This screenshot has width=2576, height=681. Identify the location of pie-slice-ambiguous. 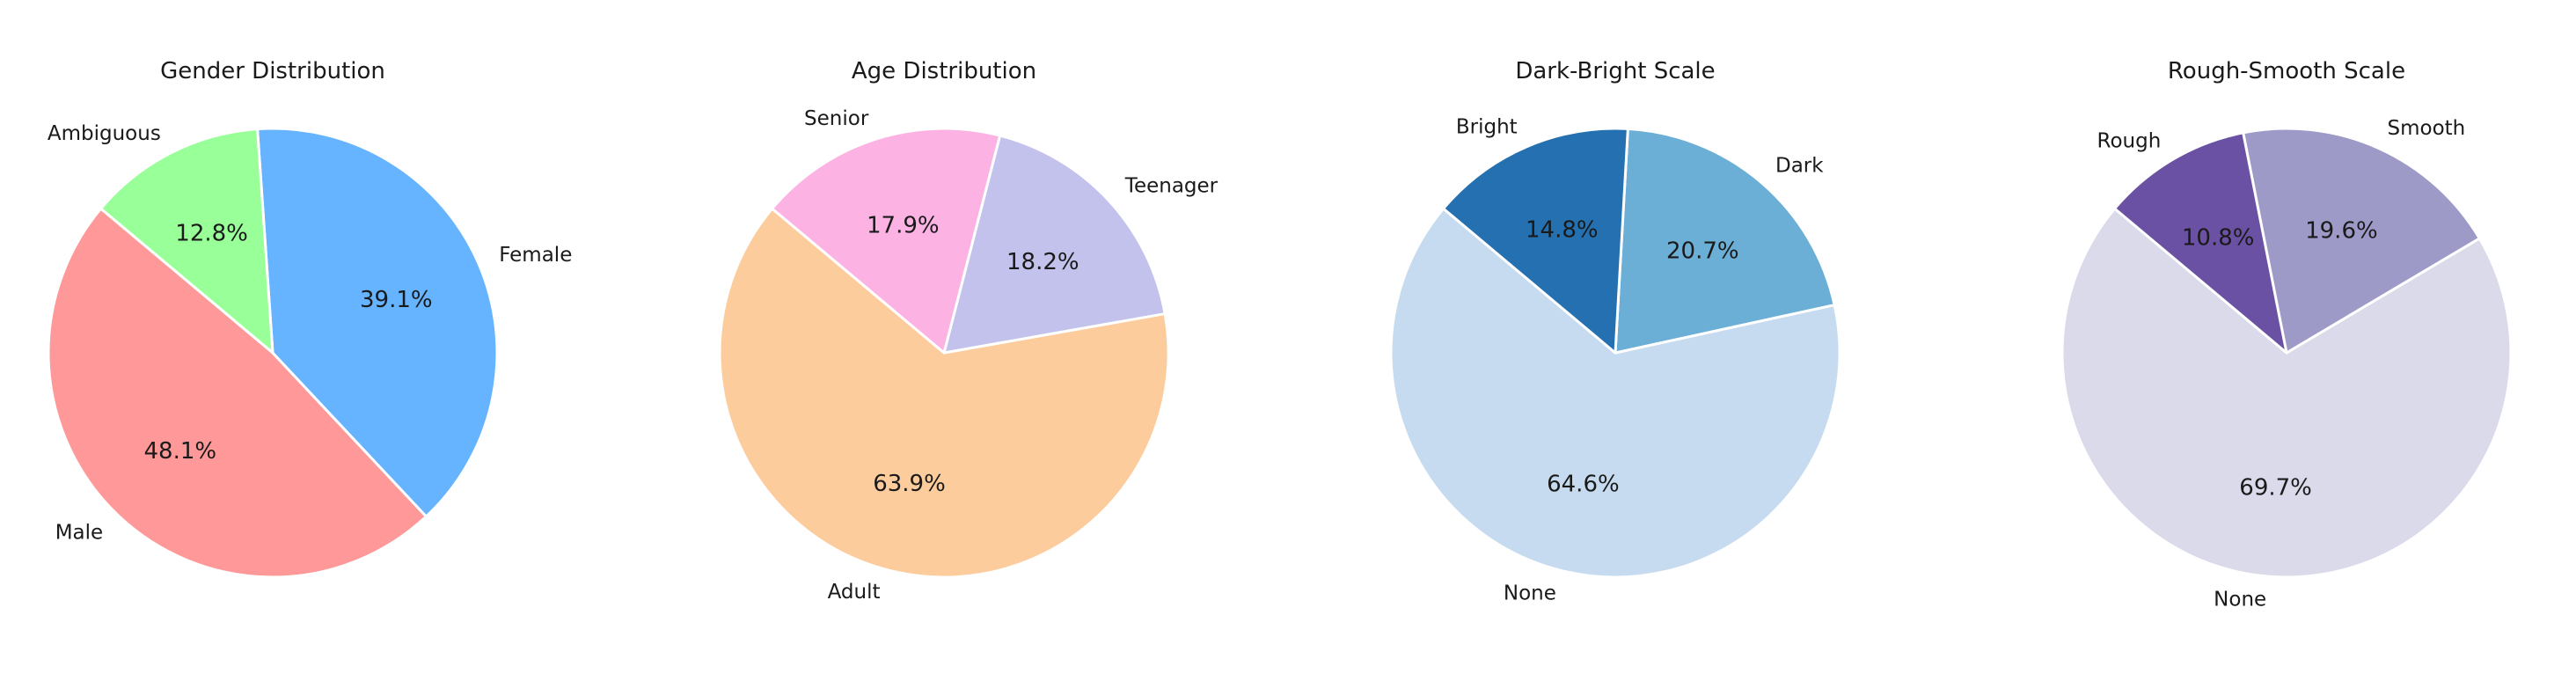
(186, 241).